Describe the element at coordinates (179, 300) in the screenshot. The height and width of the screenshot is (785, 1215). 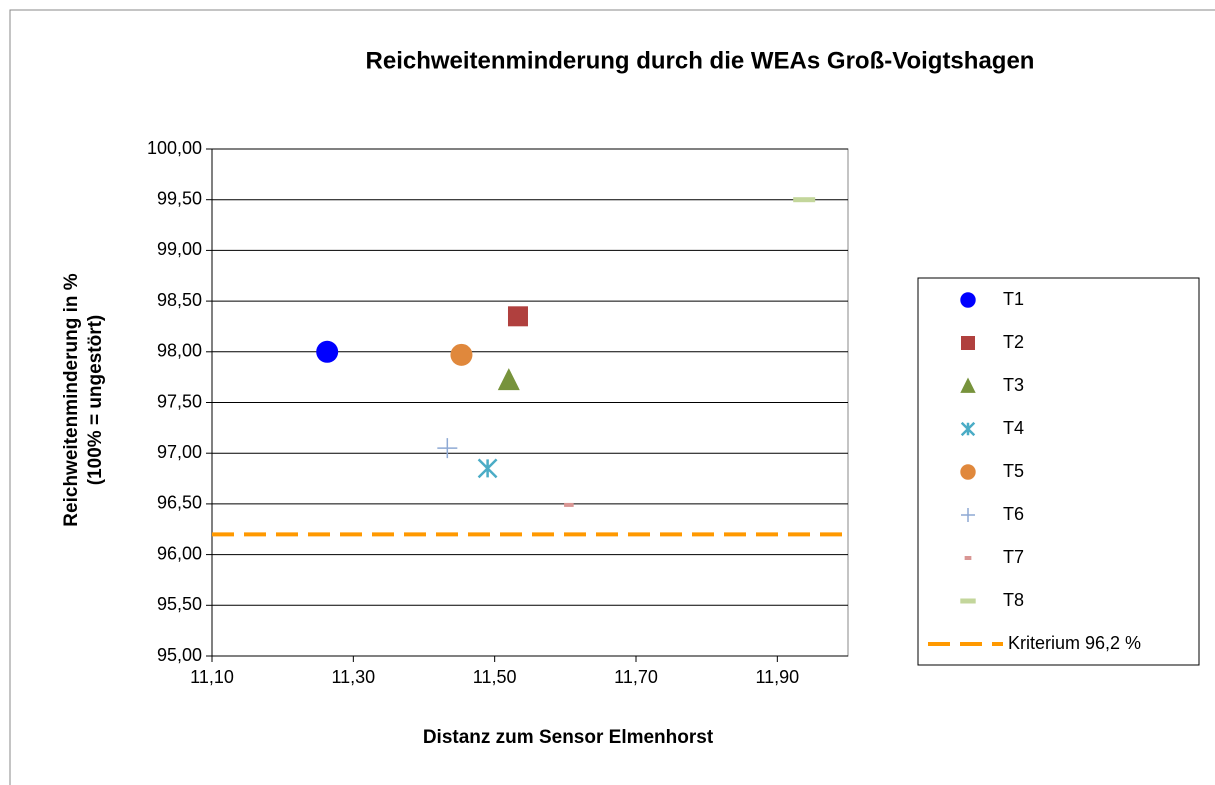
I see `y-tick-label: 98,50` at that location.